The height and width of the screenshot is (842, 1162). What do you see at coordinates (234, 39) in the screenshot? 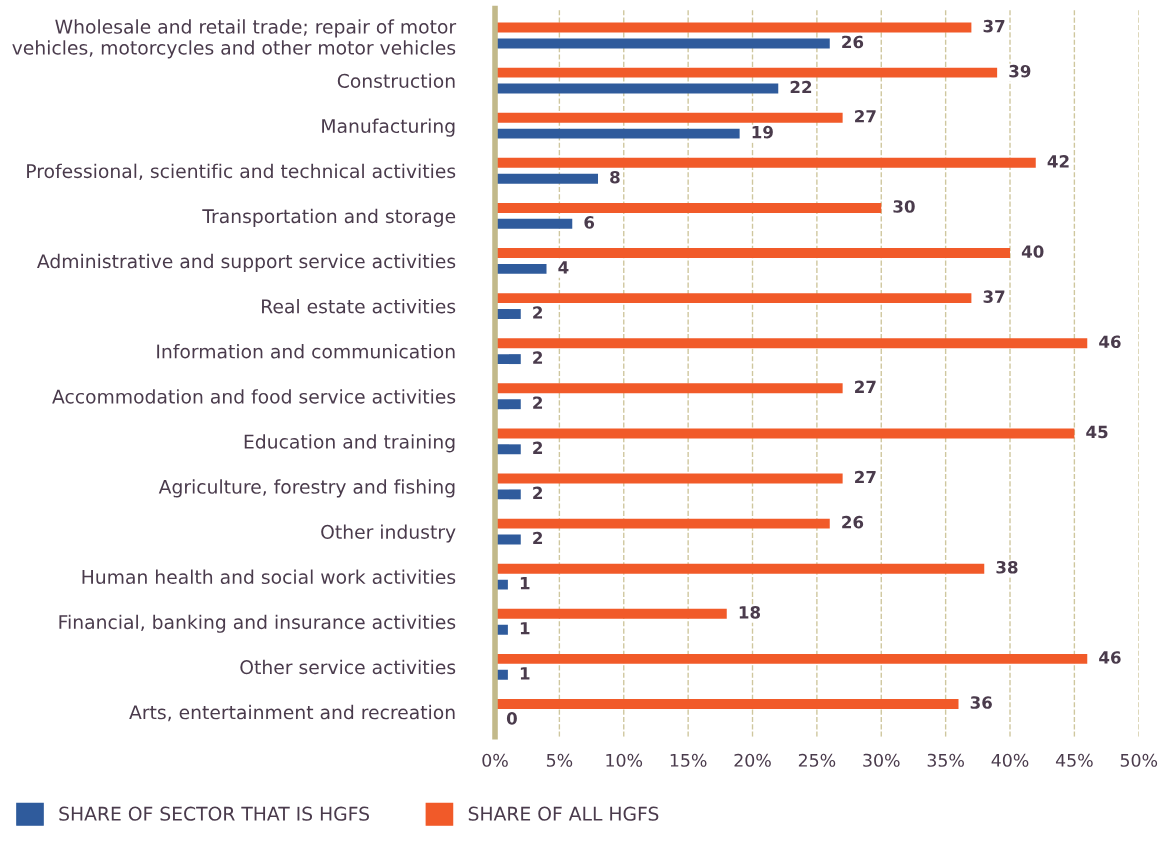
I see `y-tick-label: Wholesale and retail trade; repair of motor vehicles, motorcycles and other motor vehicles` at bounding box center [234, 39].